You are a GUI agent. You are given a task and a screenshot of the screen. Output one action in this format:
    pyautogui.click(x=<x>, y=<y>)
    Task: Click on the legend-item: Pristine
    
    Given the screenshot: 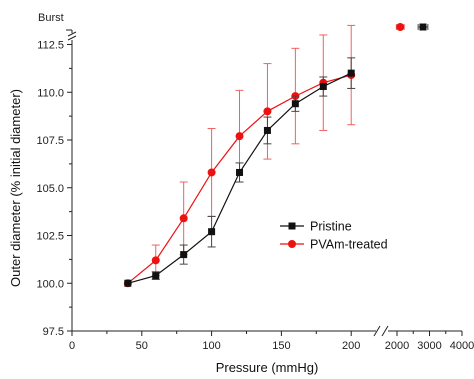 What is the action you would take?
    pyautogui.click(x=316, y=227)
    